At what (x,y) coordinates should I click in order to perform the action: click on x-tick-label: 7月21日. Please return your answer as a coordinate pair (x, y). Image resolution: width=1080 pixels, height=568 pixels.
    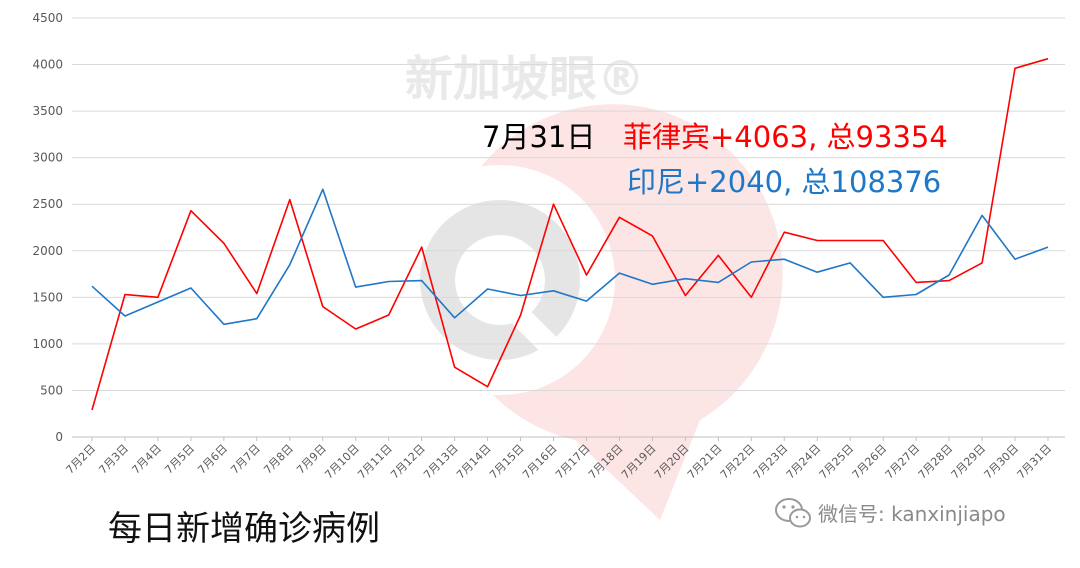
    Looking at the image, I should click on (705, 462).